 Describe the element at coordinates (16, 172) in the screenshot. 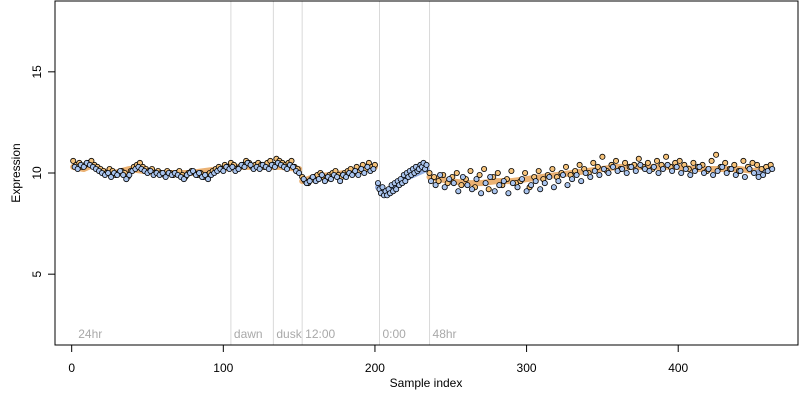

I see `y-axis-label: Expression` at that location.